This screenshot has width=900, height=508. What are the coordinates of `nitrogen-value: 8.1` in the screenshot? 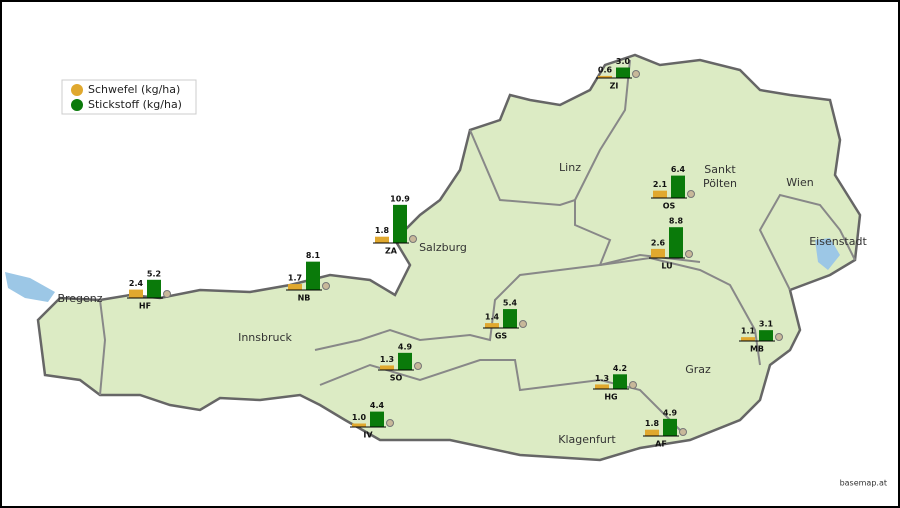 It's located at (313, 255).